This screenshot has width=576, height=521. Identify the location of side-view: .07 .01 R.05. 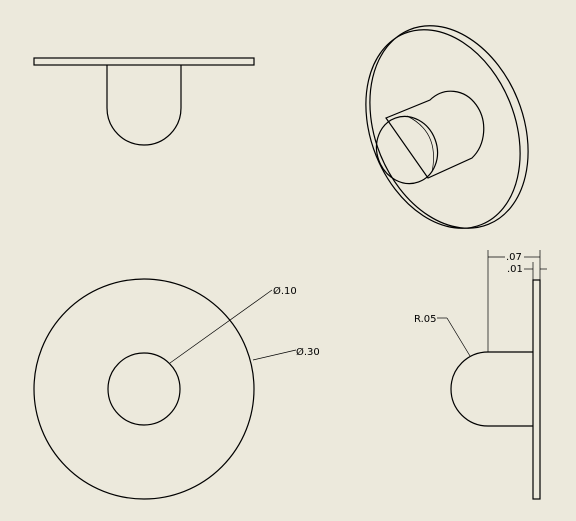
(480, 375).